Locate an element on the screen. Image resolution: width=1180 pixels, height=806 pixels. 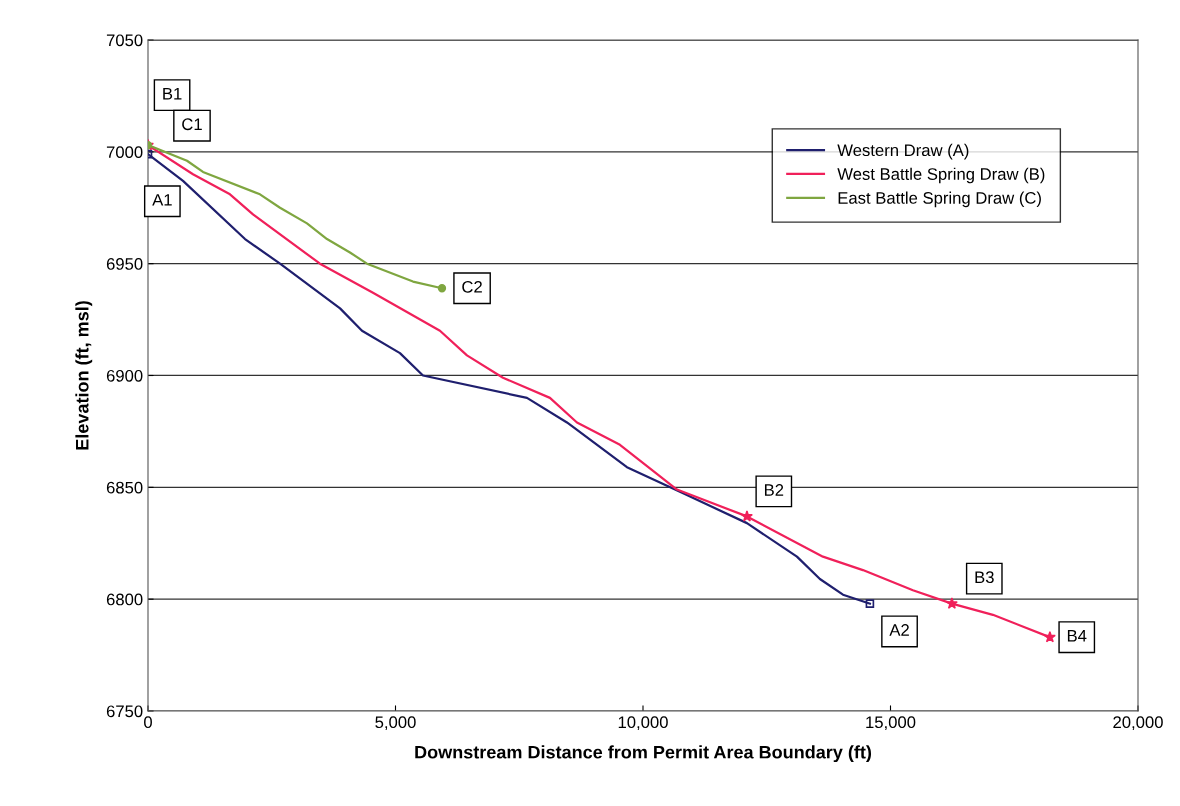
annotation: A2 is located at coordinates (899, 630).